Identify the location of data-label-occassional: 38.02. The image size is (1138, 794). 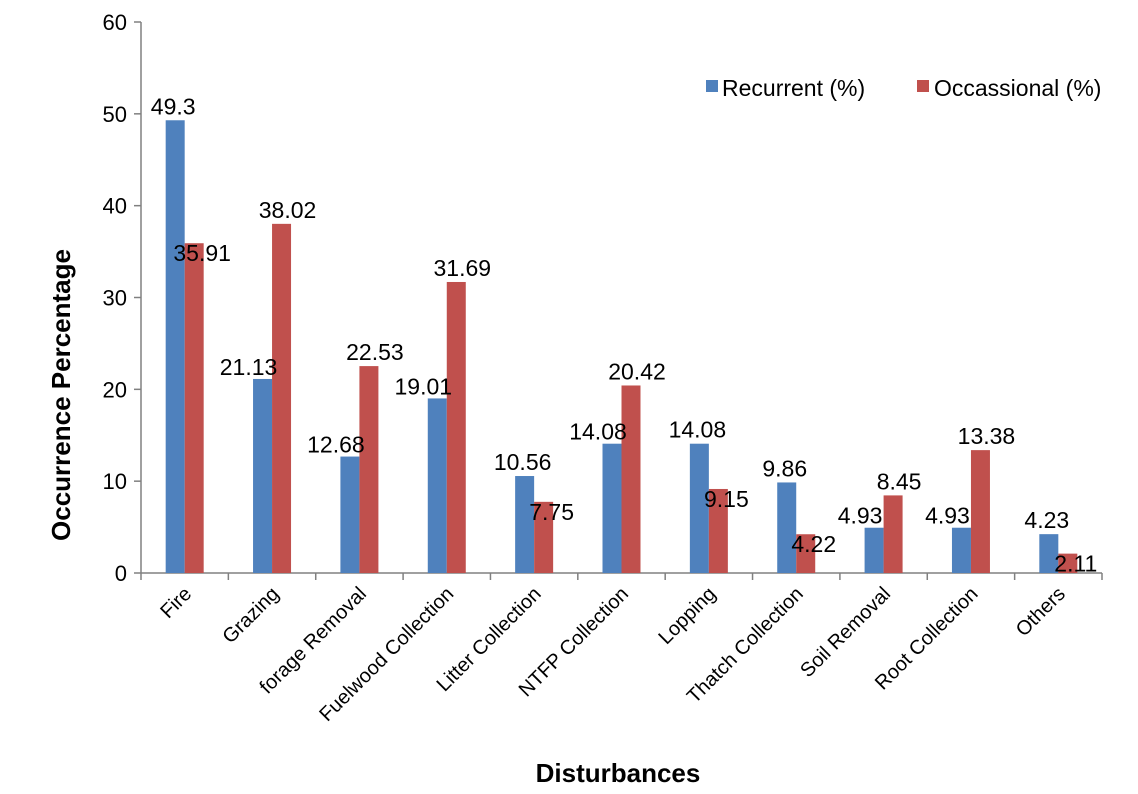
(288, 210).